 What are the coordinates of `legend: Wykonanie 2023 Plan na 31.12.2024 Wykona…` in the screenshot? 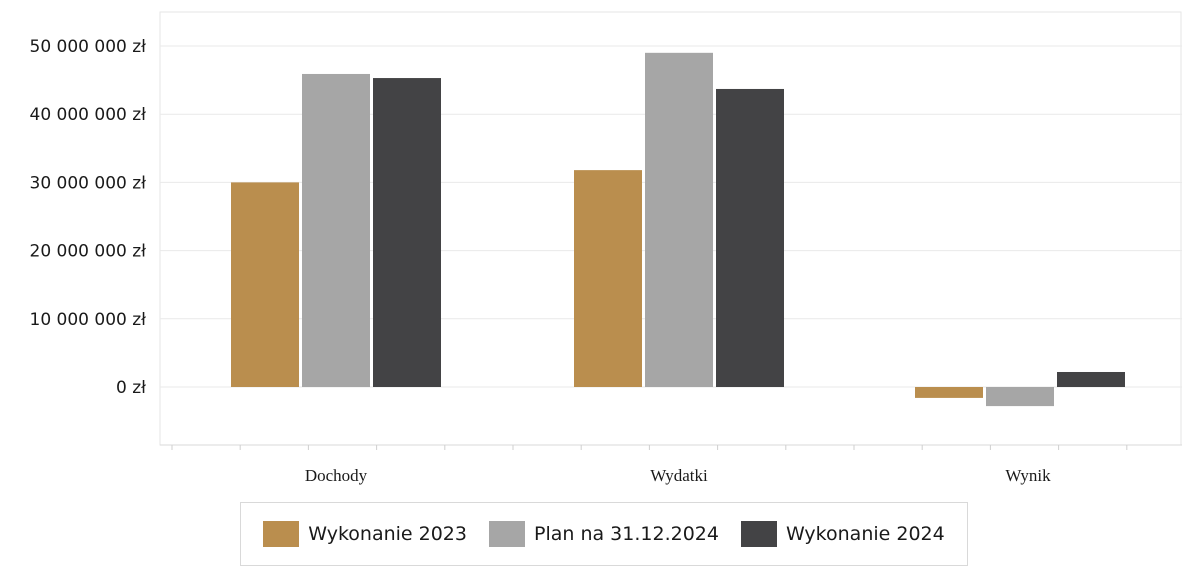 It's located at (604, 534).